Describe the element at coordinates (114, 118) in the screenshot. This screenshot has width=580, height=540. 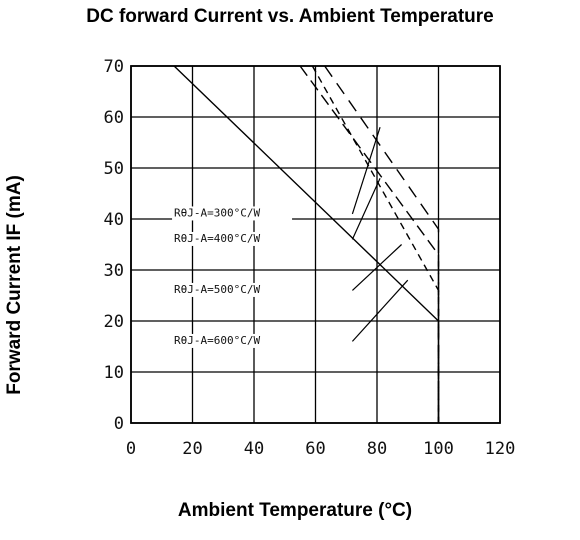
I see `y-tick-label: 60` at that location.